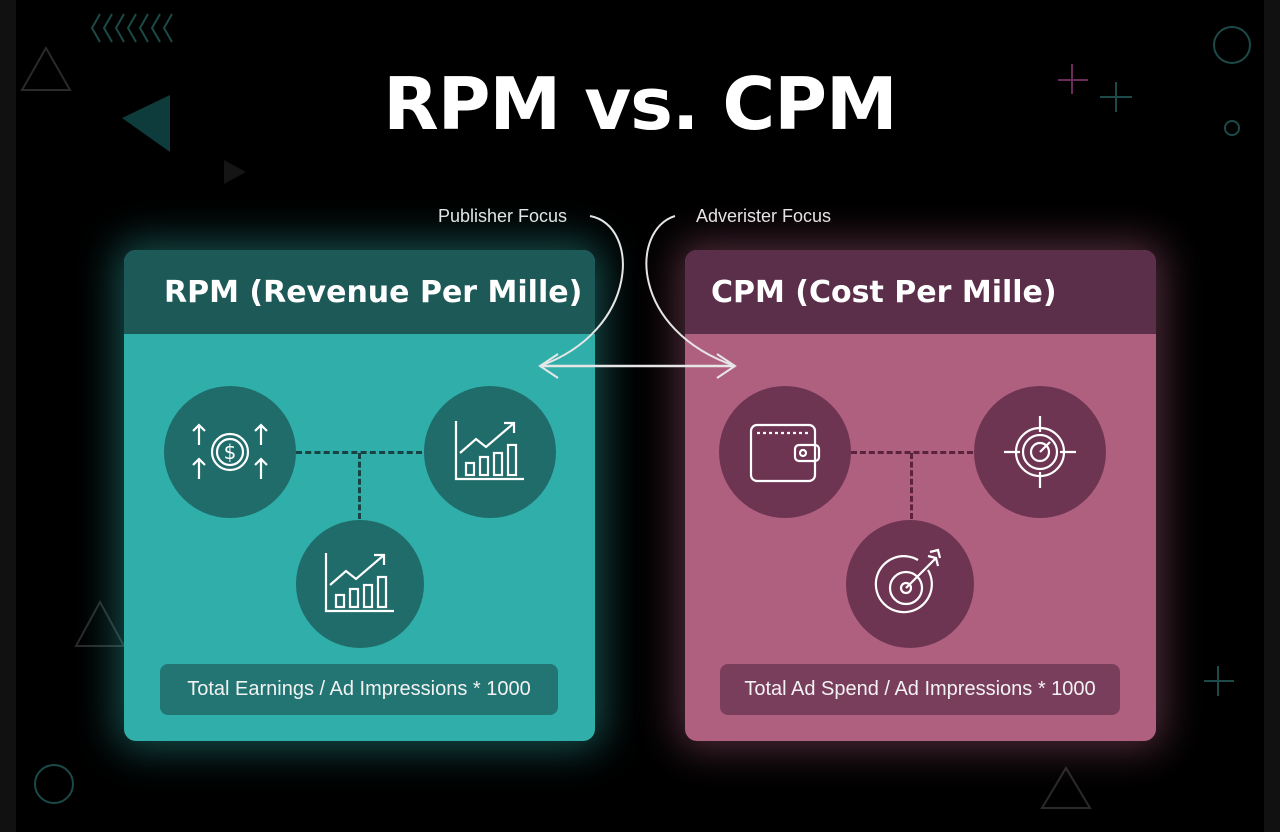  I want to click on page-title: RPM vs. CPM, so click(640, 104).